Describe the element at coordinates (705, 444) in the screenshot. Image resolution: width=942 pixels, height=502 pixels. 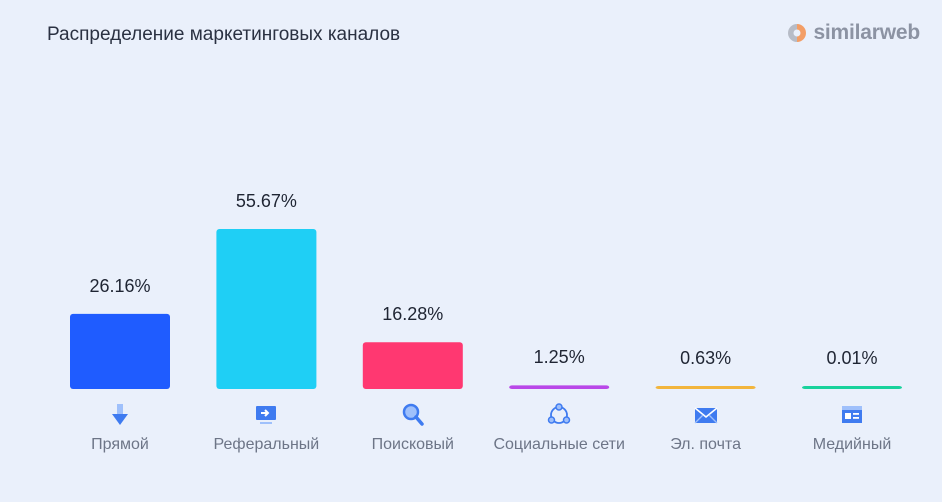
I see `category-label: Эл. почта` at that location.